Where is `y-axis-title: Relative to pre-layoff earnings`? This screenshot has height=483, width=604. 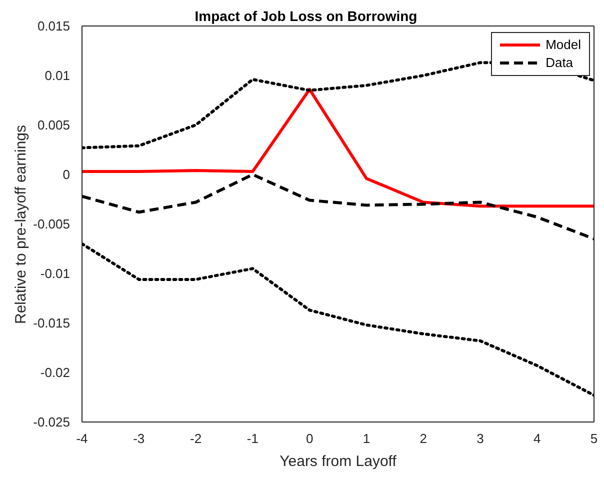
y-axis-title: Relative to pre-layoff earnings is located at coordinates (21, 224).